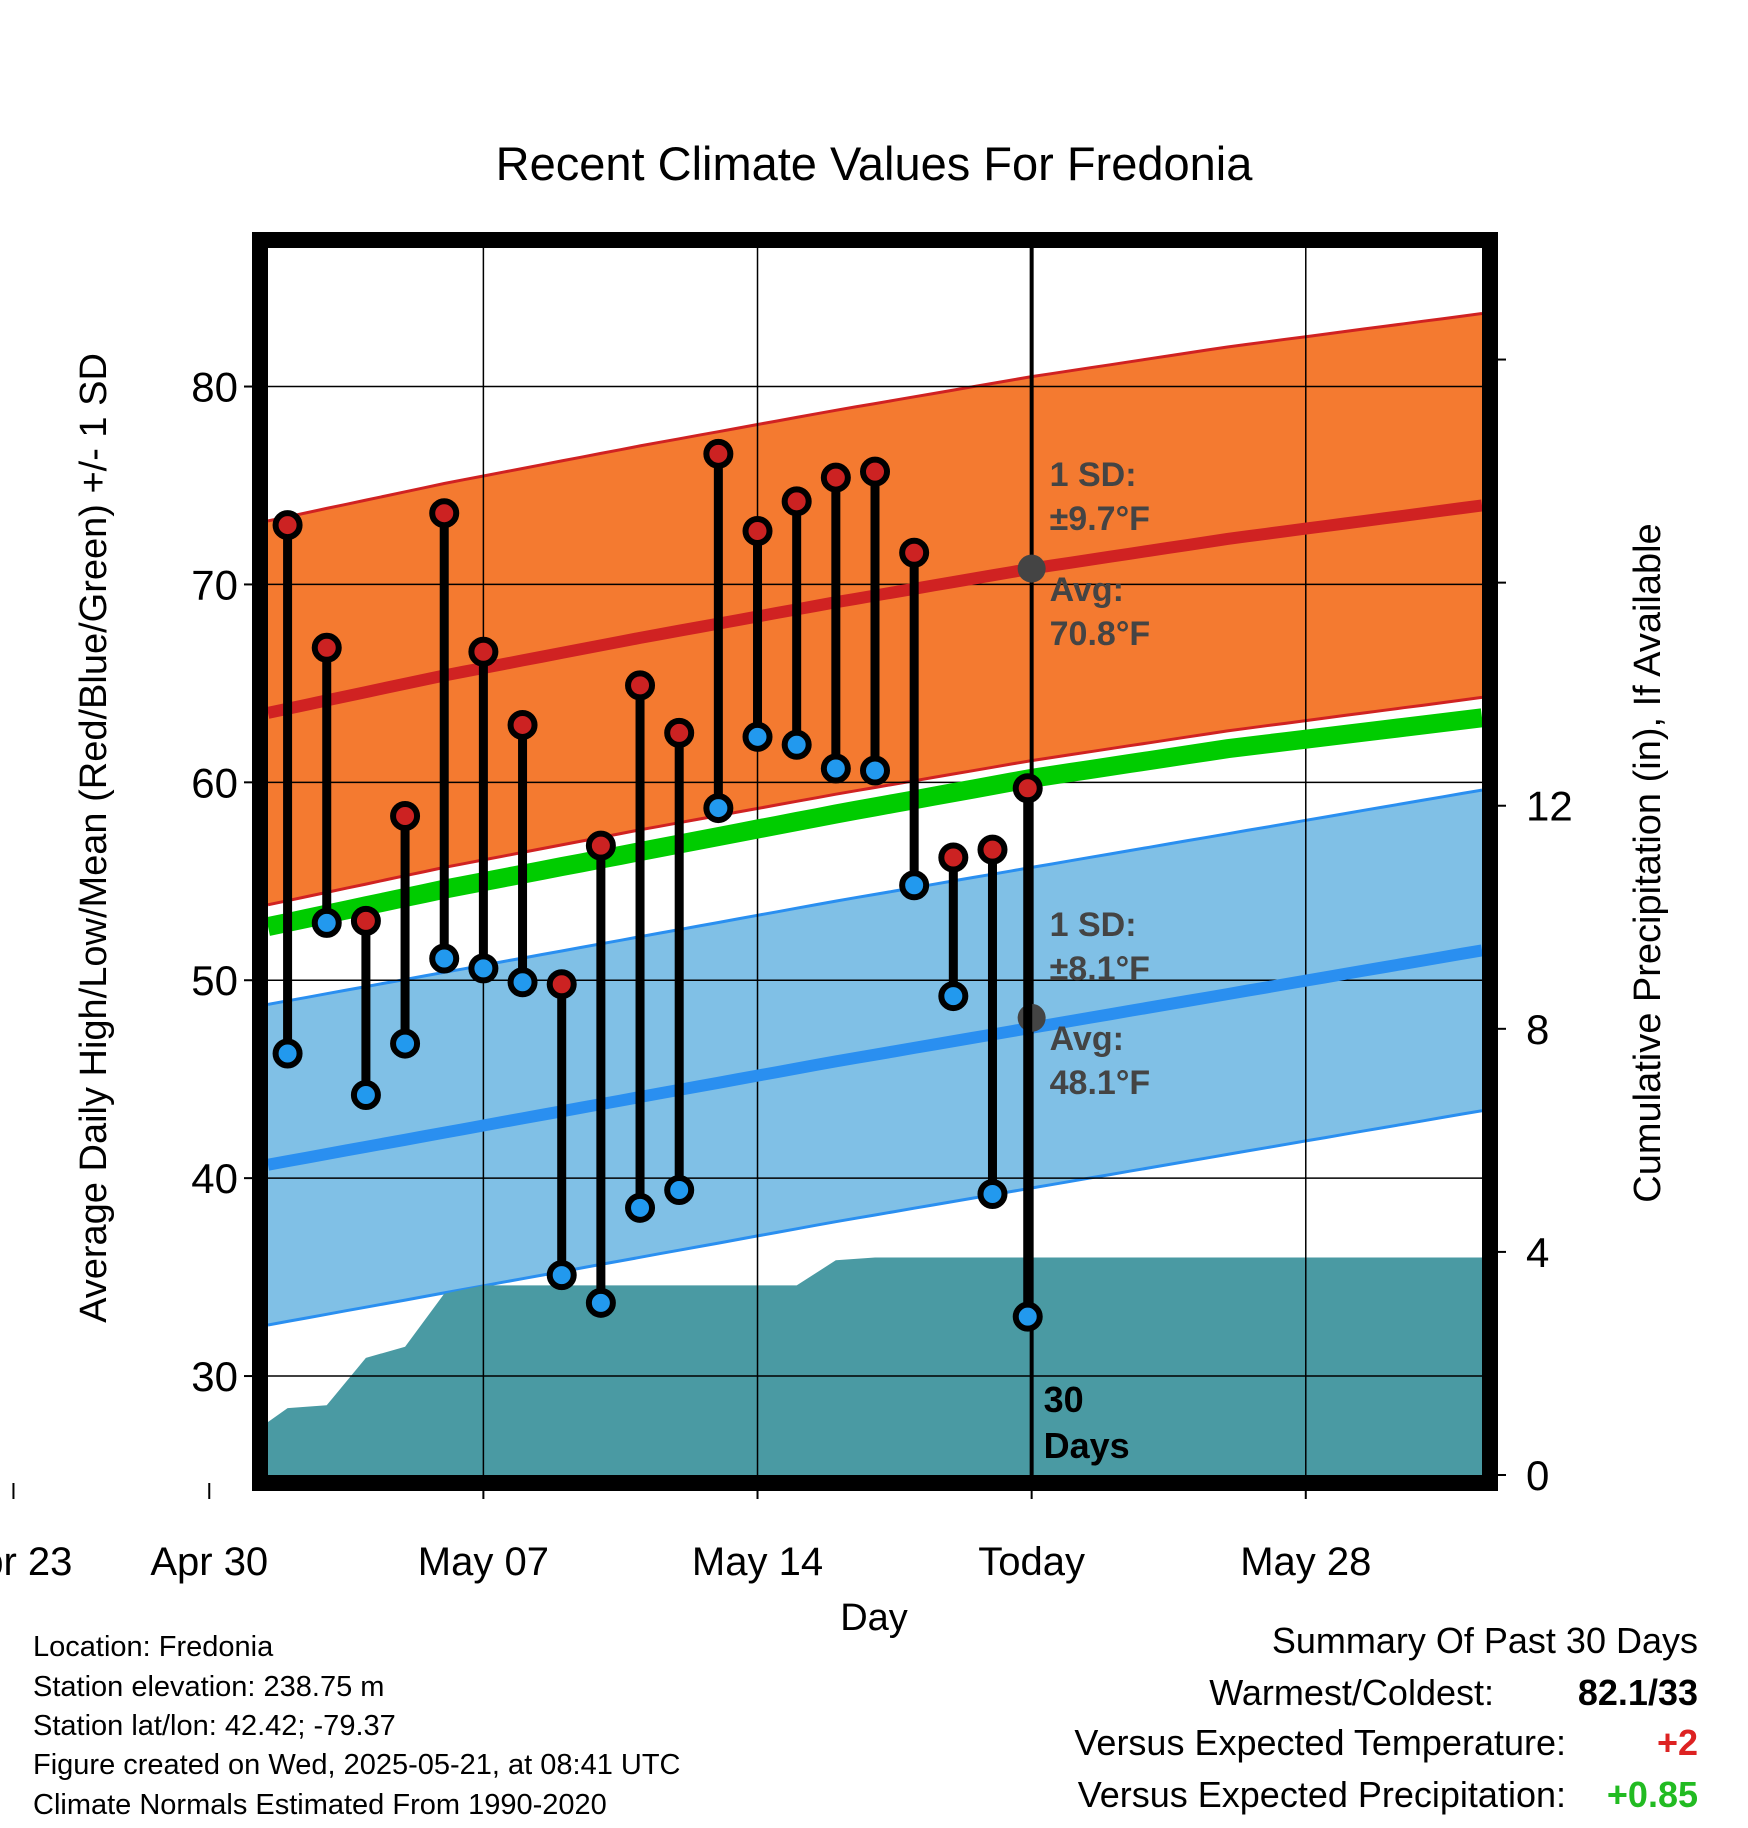  Describe the element at coordinates (1031, 1562) in the screenshot. I see `x-tick-label: Today` at that location.